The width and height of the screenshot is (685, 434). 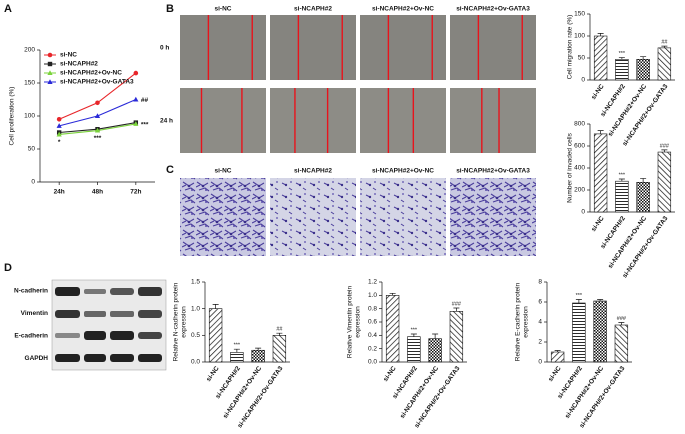 What do you see at coordinates (540, 302) in the screenshot?
I see `y-tick-label: 6` at bounding box center [540, 302].